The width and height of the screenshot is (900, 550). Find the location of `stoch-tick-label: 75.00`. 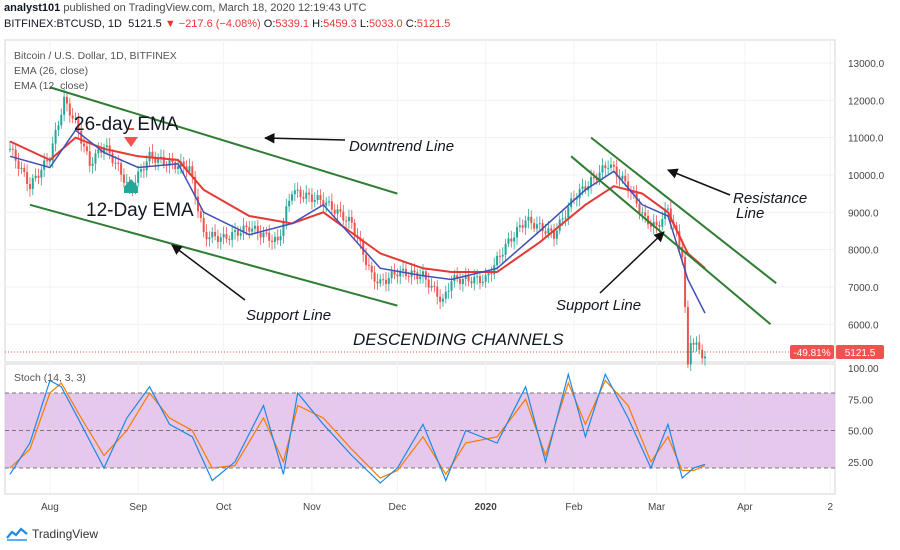

stoch-tick-label: 75.00 is located at coordinates (860, 400).